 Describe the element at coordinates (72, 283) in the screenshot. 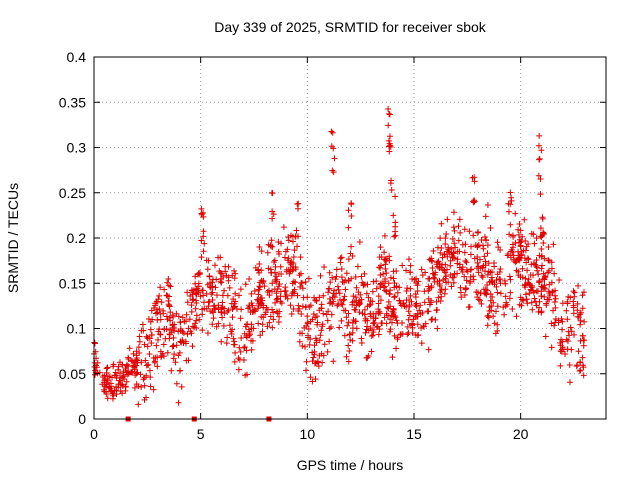

I see `y-tick-label: 0.15` at that location.